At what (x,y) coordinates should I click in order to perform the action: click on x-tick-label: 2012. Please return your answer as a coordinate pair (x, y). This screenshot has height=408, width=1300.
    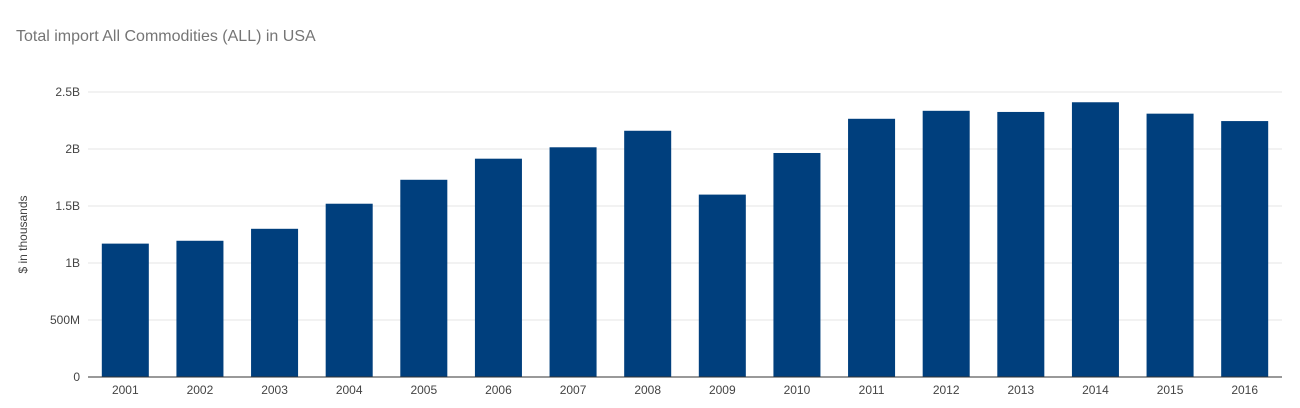
    Looking at the image, I should click on (946, 390).